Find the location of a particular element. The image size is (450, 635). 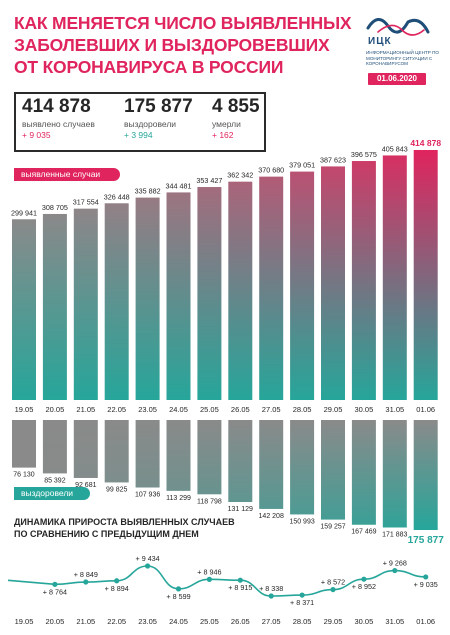

dynamics-title-line-2: ПО СРАВНЕНИЮ С ПРЕДЫДУЩИМ ДНЕМ is located at coordinates (106, 534).